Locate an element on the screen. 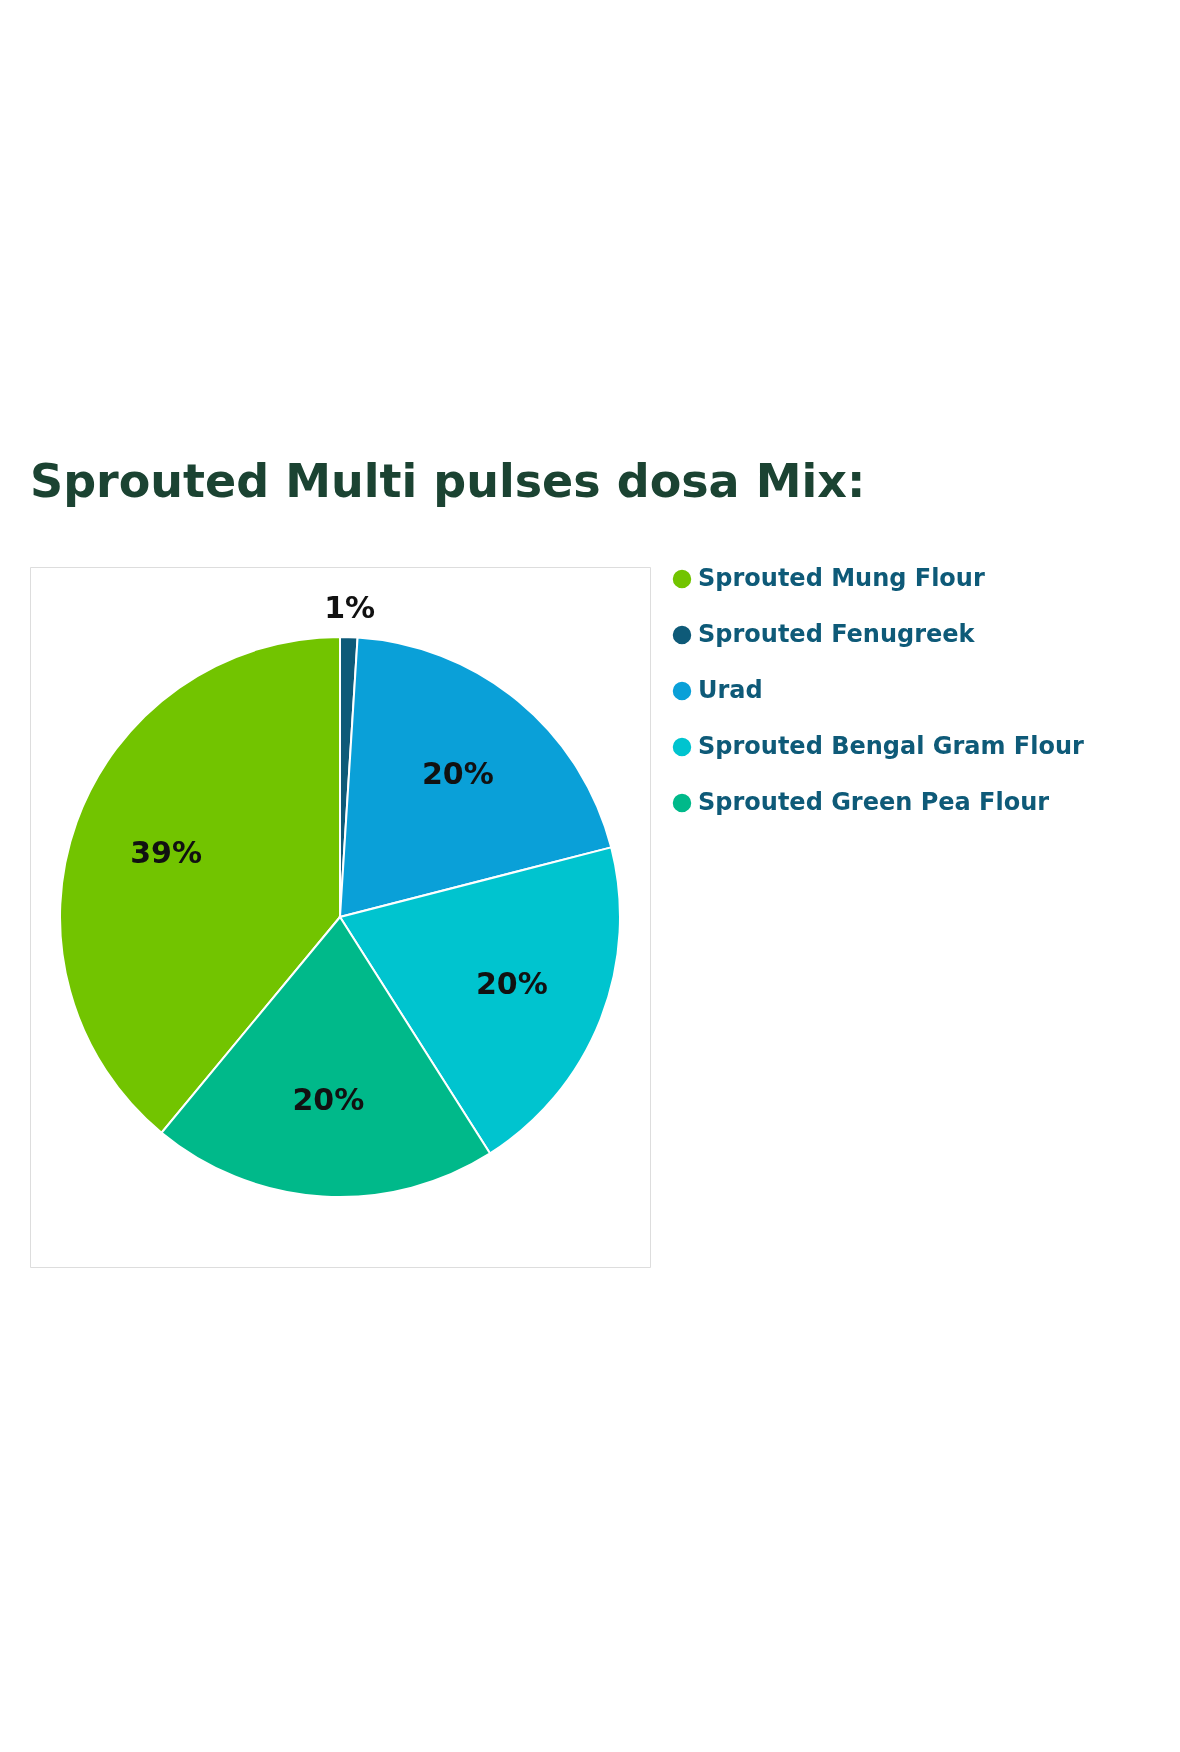 The height and width of the screenshot is (1752, 1180). legend-label: Urad is located at coordinates (730, 690).